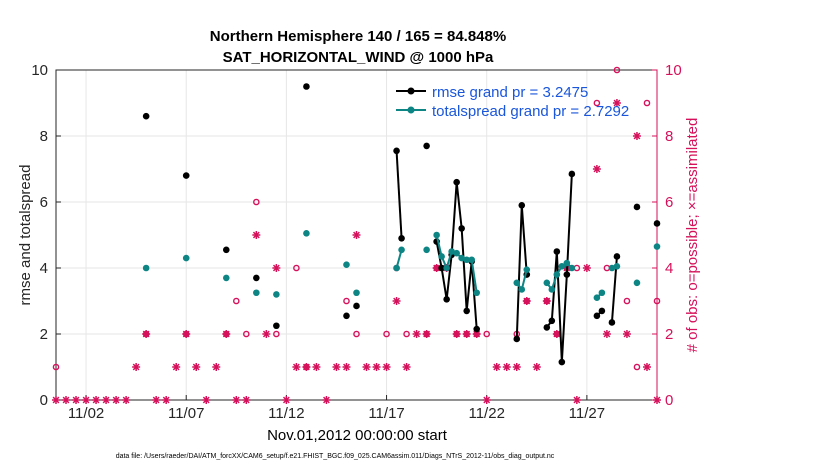 The width and height of the screenshot is (830, 470). What do you see at coordinates (44, 136) in the screenshot?
I see `y-tick-label: 8` at bounding box center [44, 136].